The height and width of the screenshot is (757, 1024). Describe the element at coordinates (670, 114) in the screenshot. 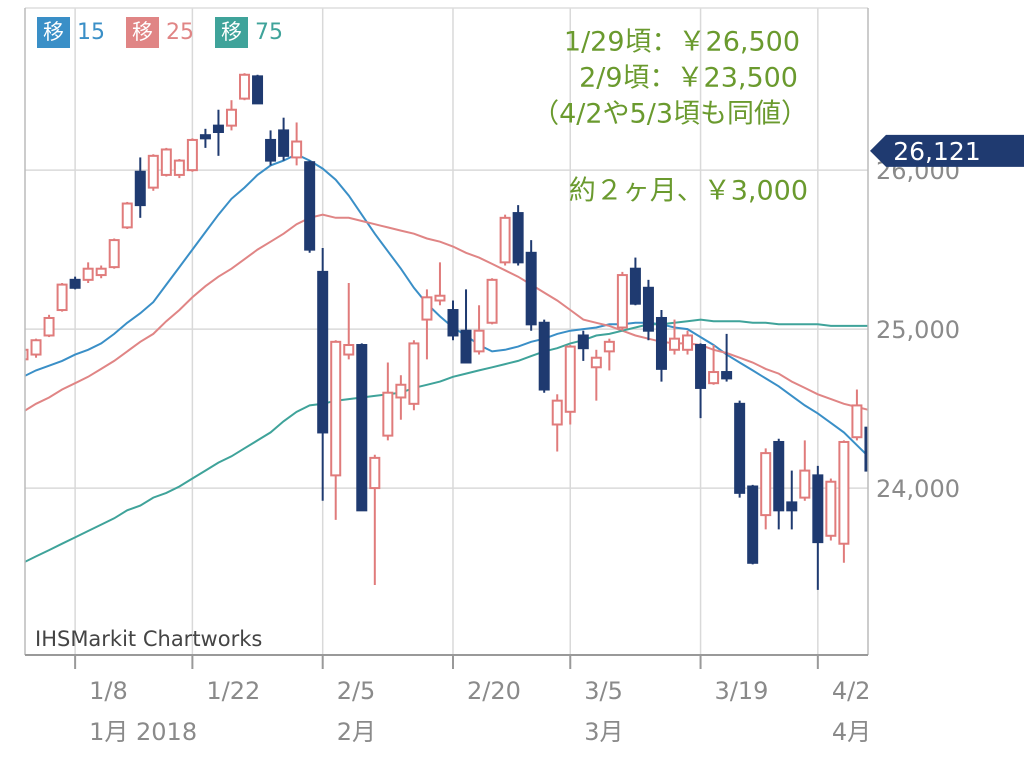

I see `annotation: （4/2や5/3頃も同値）` at that location.